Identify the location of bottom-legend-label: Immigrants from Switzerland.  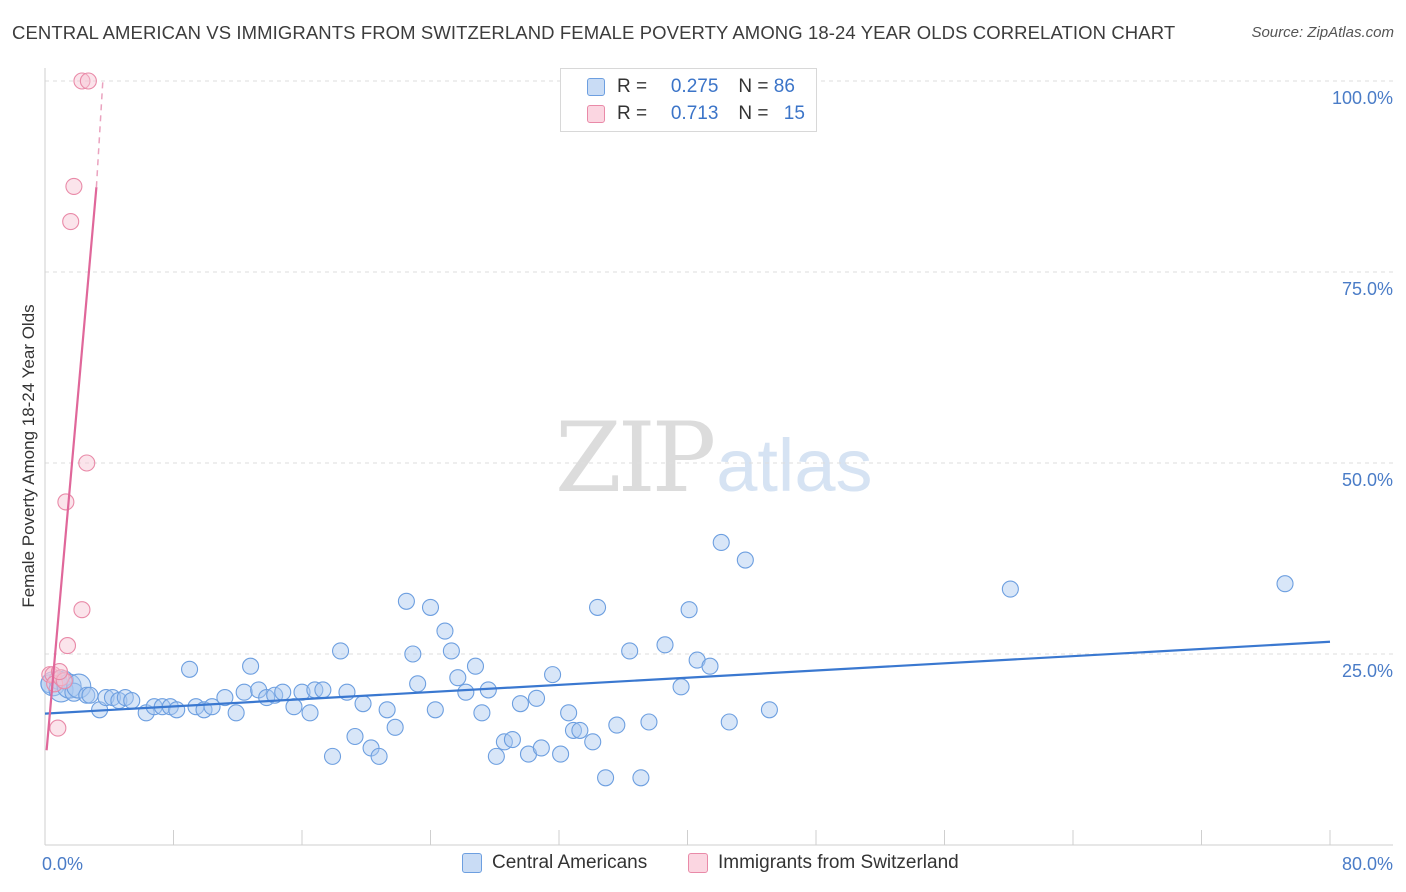
(838, 862).